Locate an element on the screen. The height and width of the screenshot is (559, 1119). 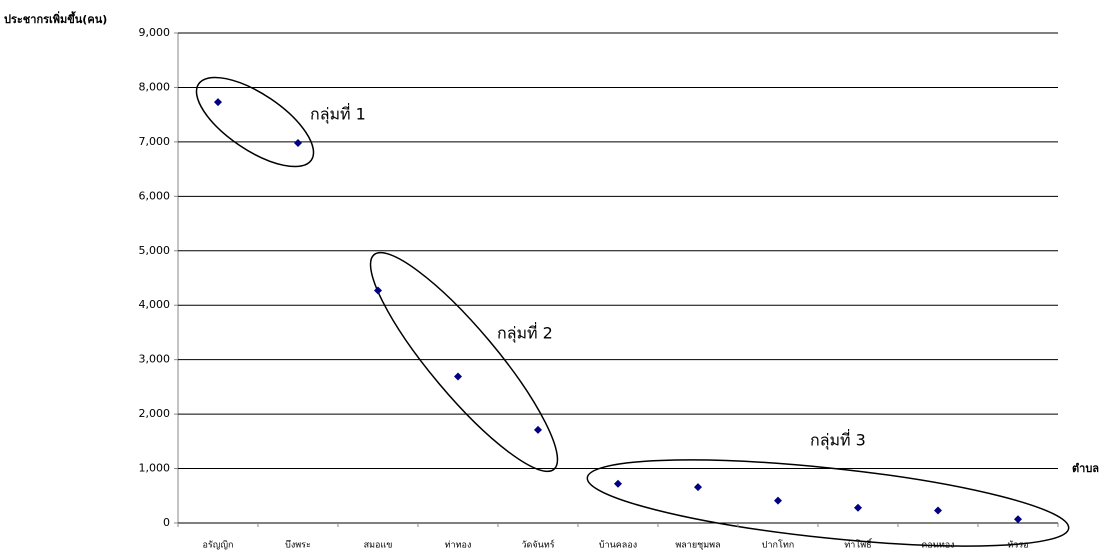
y-tick-label: 9,000 is located at coordinates (155, 32).